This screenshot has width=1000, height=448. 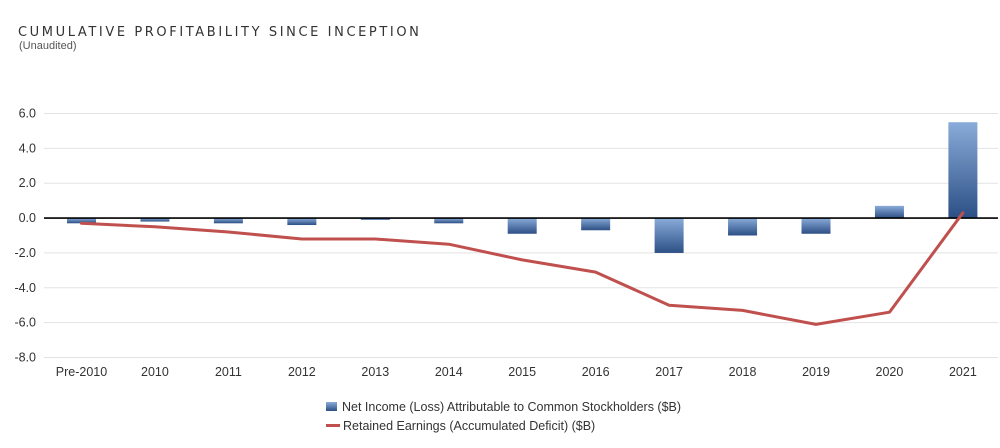 I want to click on x-tick-label: 2017, so click(x=669, y=372).